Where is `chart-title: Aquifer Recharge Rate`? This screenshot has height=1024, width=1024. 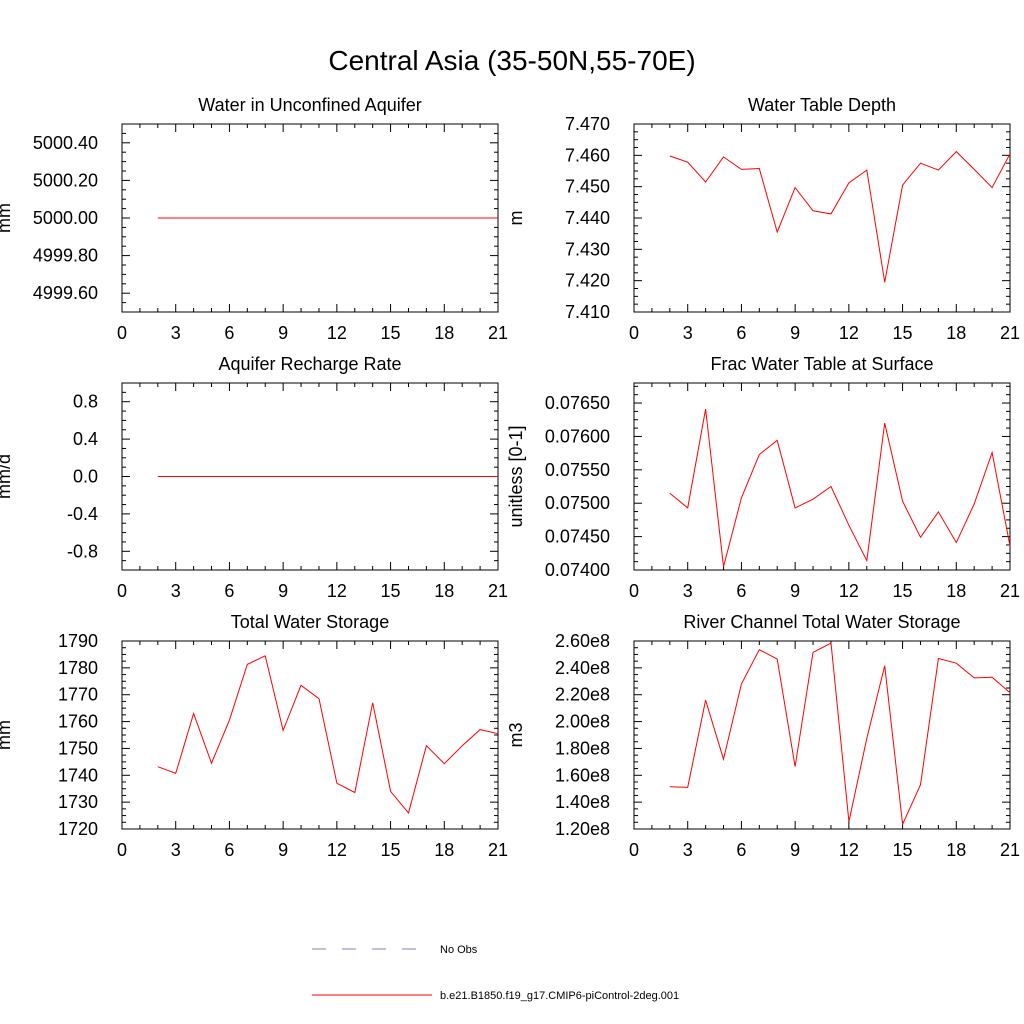
chart-title: Aquifer Recharge Rate is located at coordinates (309, 364).